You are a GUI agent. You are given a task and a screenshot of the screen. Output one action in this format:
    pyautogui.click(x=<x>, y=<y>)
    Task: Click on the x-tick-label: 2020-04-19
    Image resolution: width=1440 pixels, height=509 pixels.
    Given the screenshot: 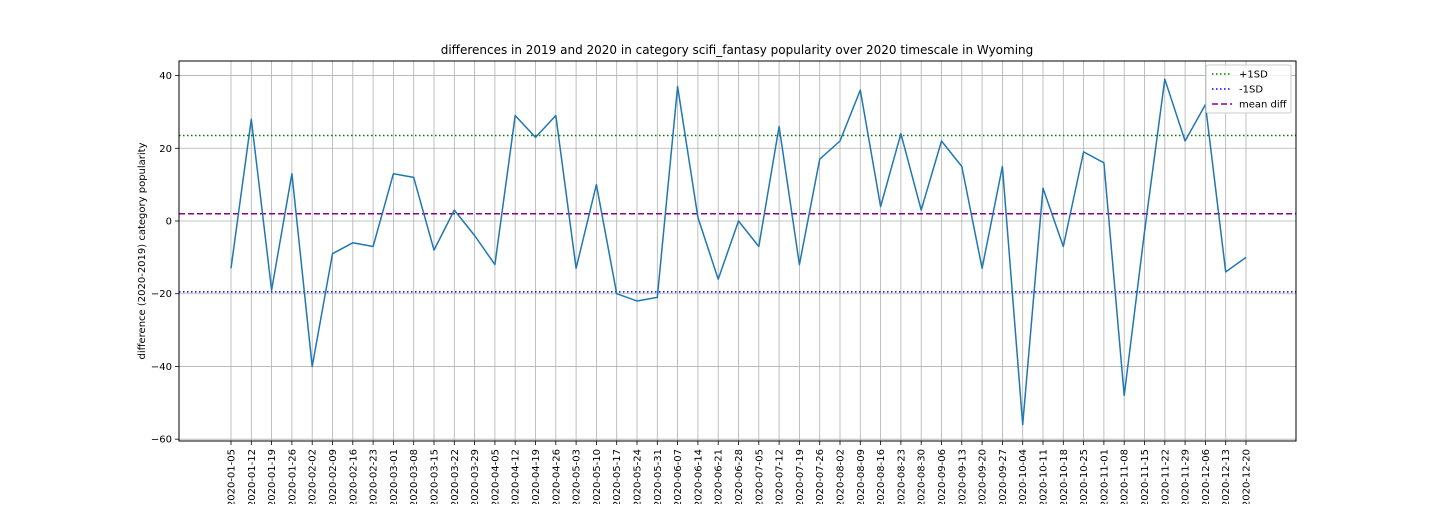 What is the action you would take?
    pyautogui.click(x=536, y=476)
    